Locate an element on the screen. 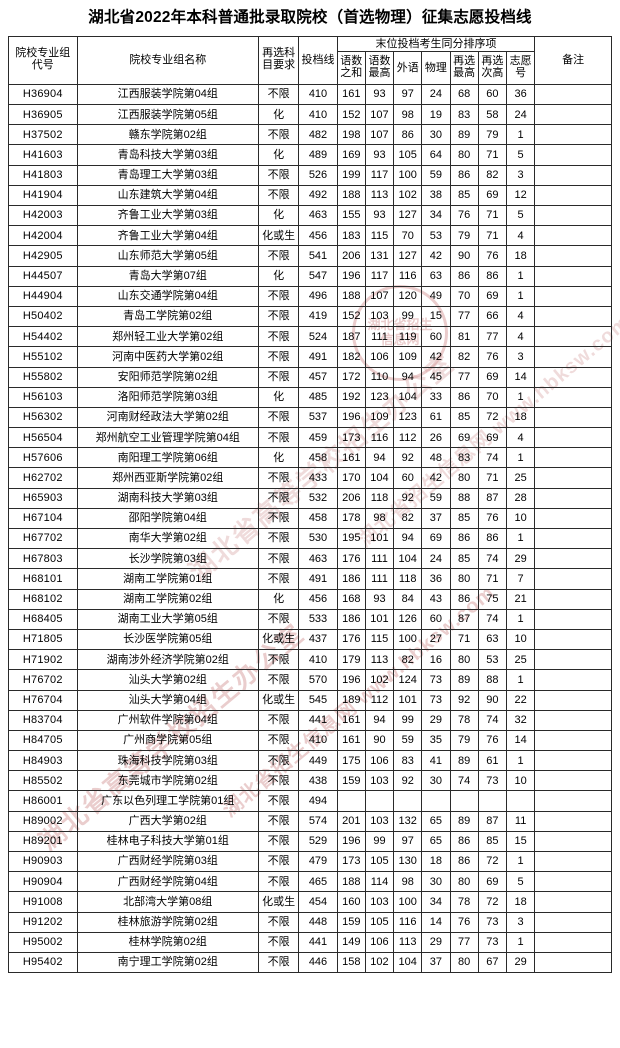 The height and width of the screenshot is (1048, 620). cell-foreign-language: 113 is located at coordinates (408, 942).